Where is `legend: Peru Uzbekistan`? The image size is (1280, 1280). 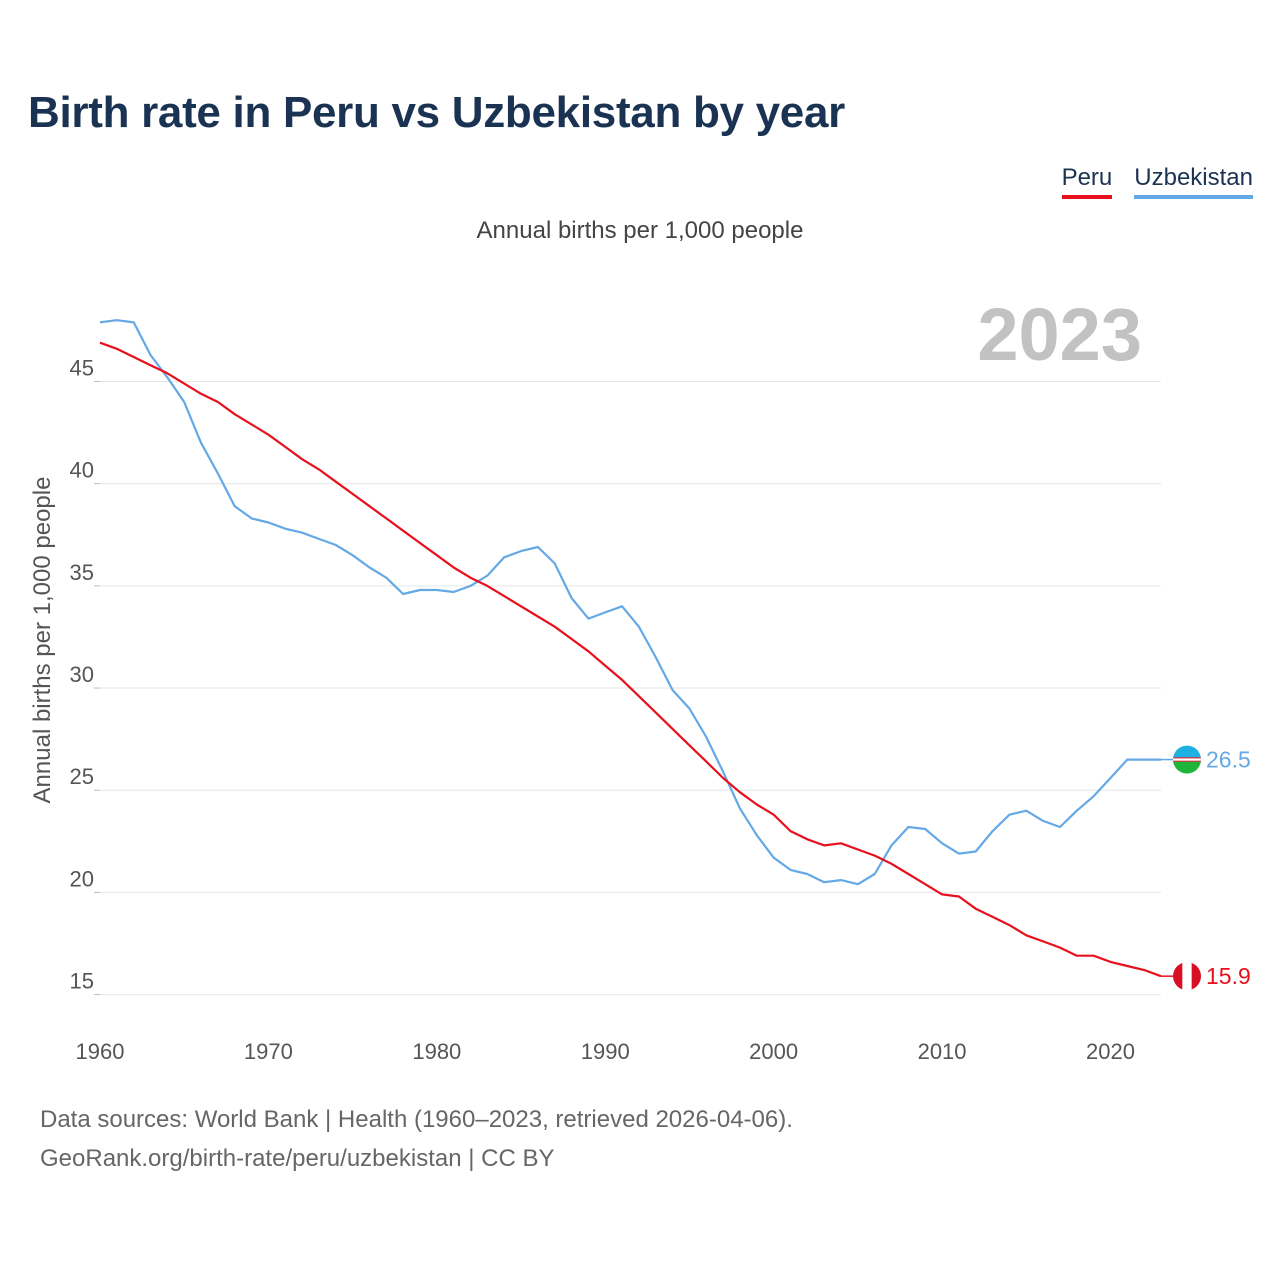
legend: Peru Uzbekistan is located at coordinates (1157, 181).